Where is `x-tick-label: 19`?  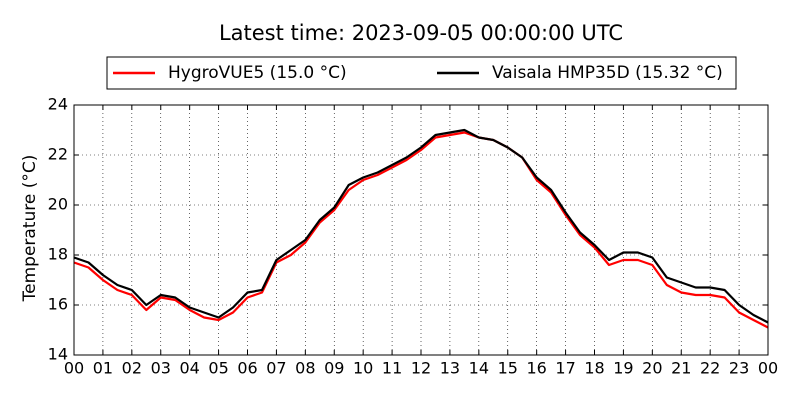 x-tick-label: 19 is located at coordinates (623, 368).